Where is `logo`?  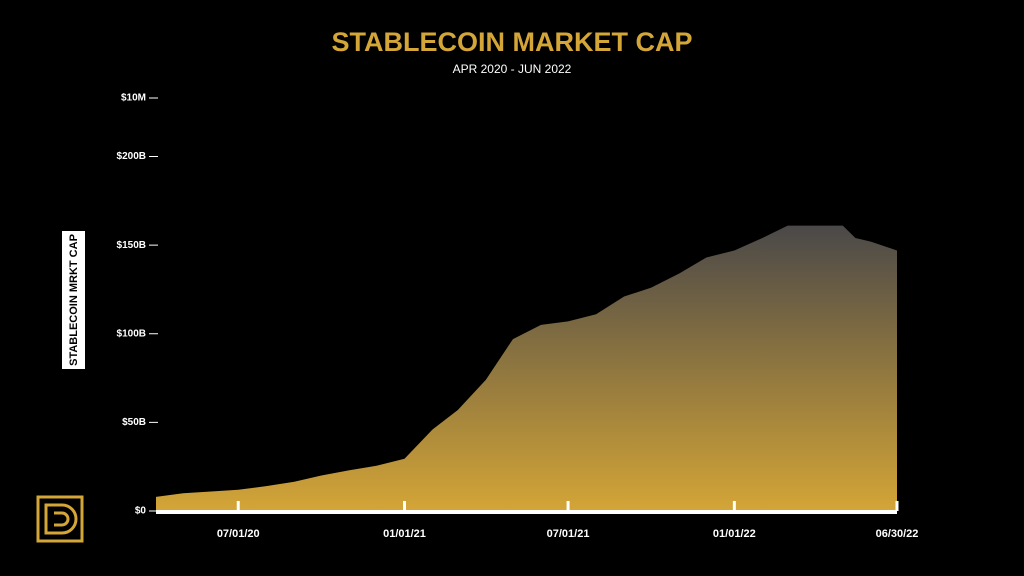
logo is located at coordinates (60, 519).